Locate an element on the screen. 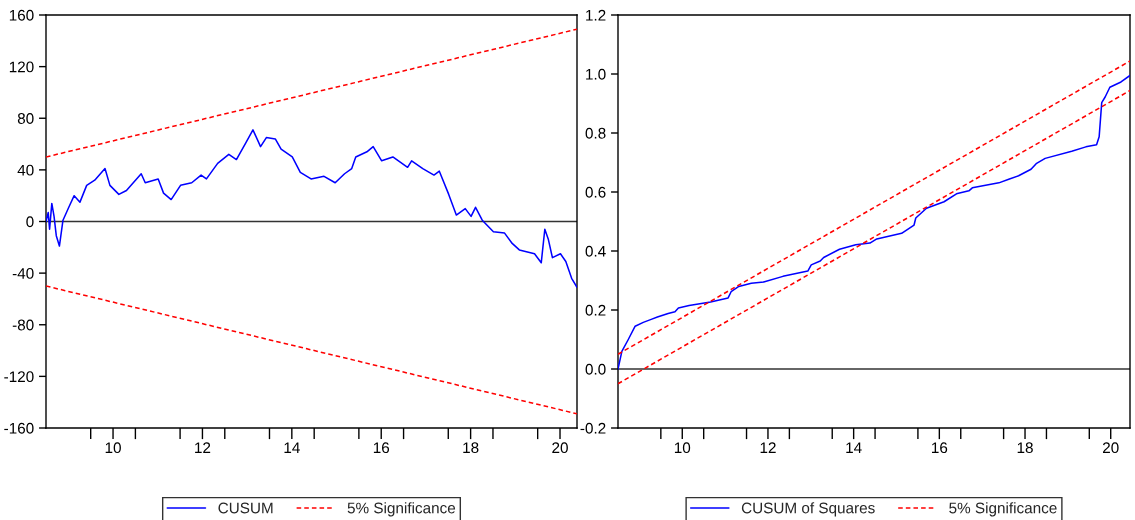 Image resolution: width=1135 pixels, height=520 pixels. y-tick-label: 160 is located at coordinates (21, 15).